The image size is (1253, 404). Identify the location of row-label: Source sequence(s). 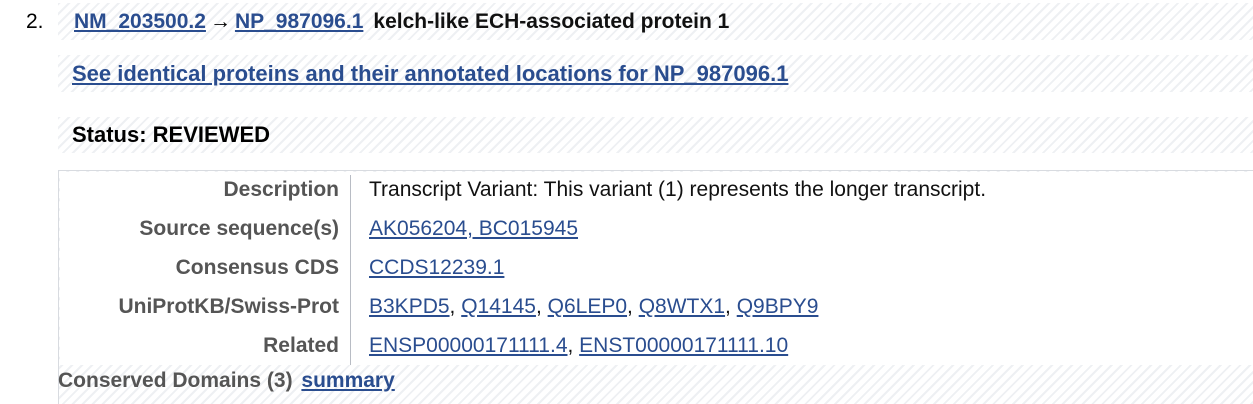
(239, 228).